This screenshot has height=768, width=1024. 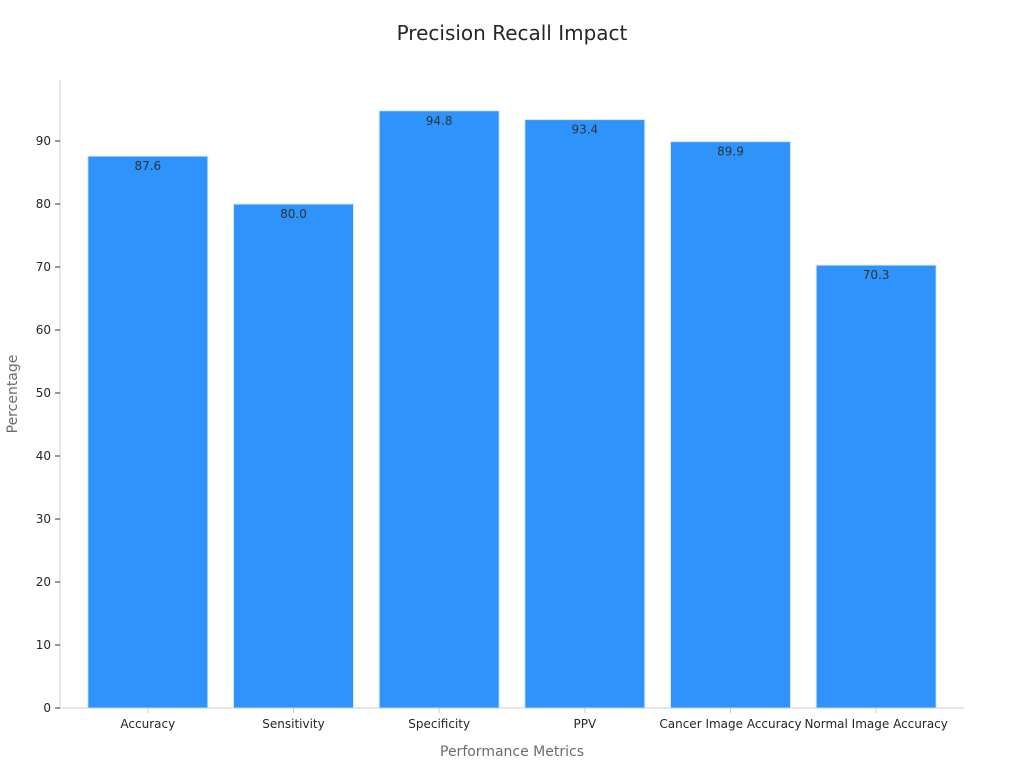 I want to click on y-tick-label-3: 30, so click(x=43, y=519).